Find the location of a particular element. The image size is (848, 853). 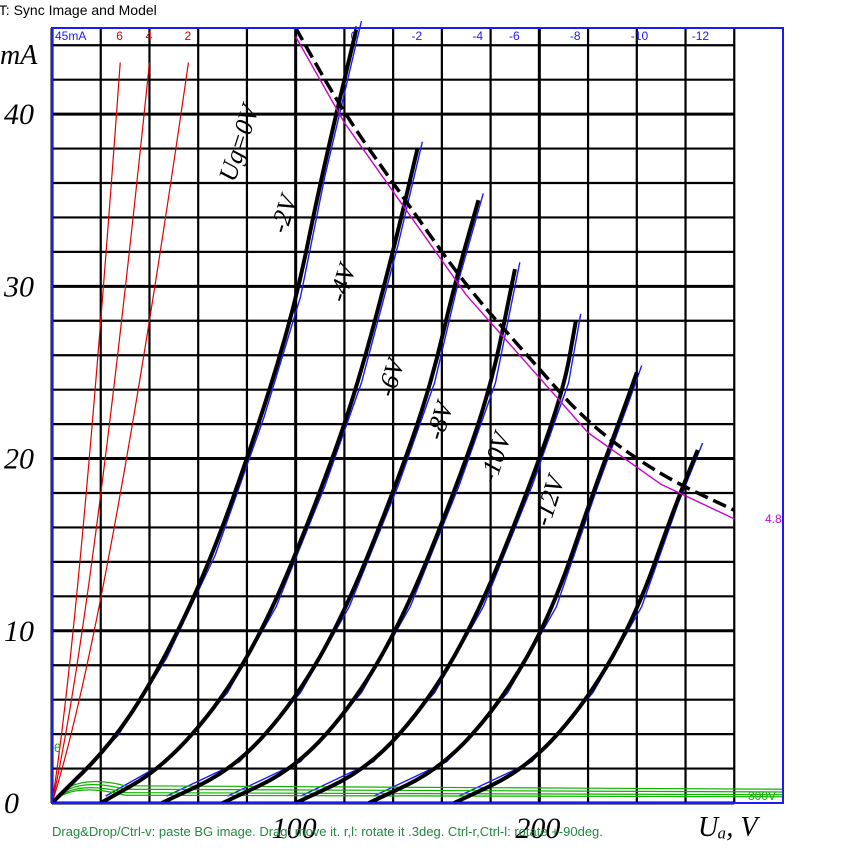

y-tick-label-1: 10 is located at coordinates (19, 631).